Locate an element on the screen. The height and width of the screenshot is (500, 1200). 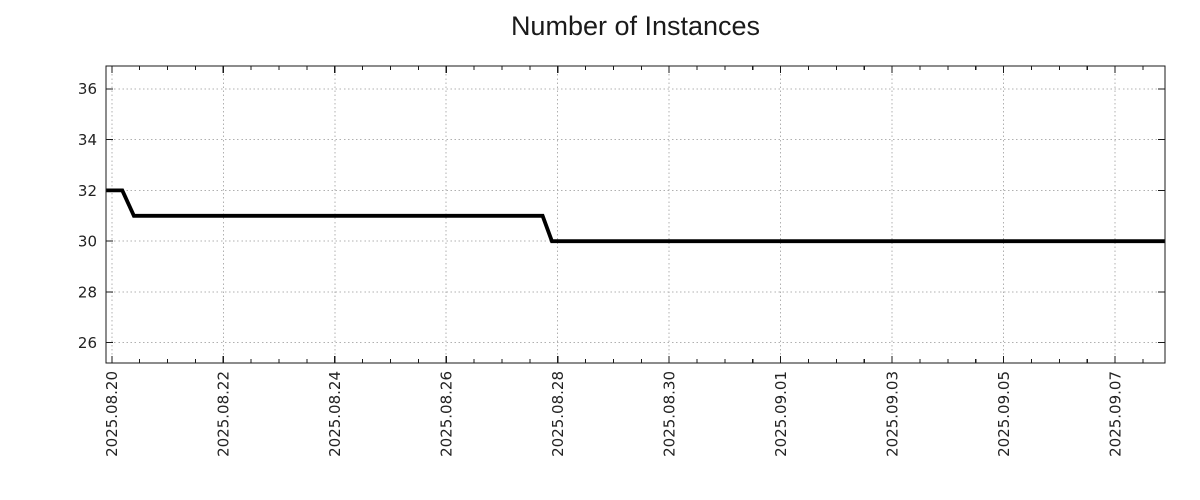
x-tick-label: 2025.08.28 is located at coordinates (558, 414).